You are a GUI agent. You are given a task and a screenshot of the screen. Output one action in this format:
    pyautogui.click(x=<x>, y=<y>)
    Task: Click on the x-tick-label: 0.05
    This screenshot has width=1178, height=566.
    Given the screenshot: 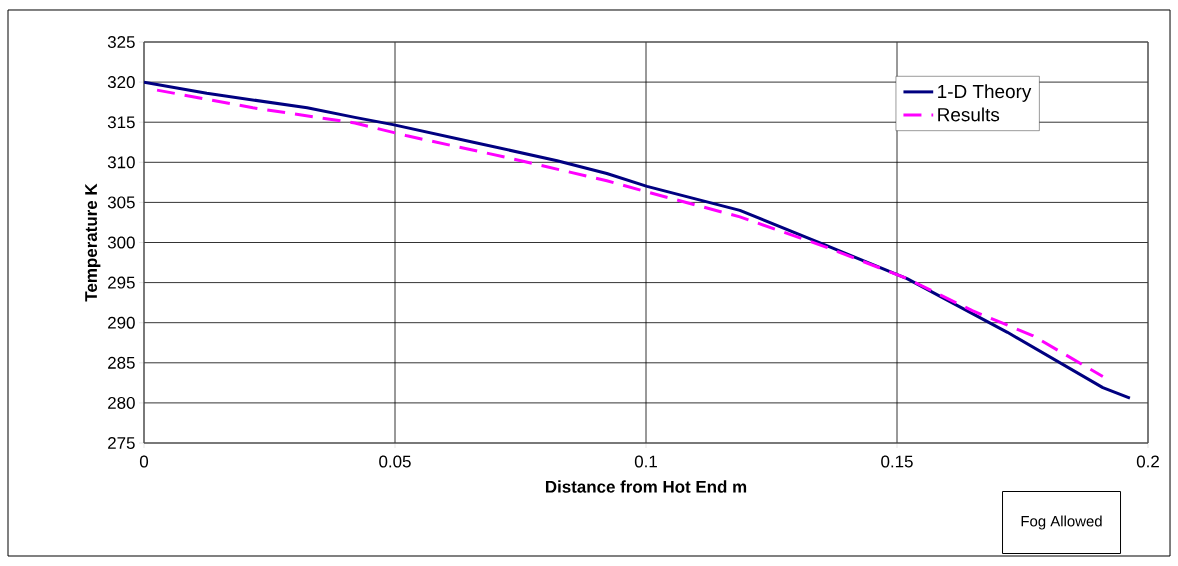 What is the action you would take?
    pyautogui.click(x=395, y=461)
    